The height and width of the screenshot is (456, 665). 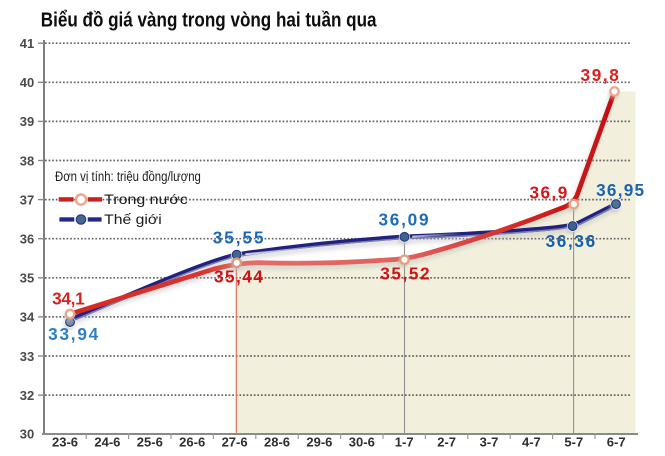 I want to click on svg-text: 35,55, so click(x=238, y=237).